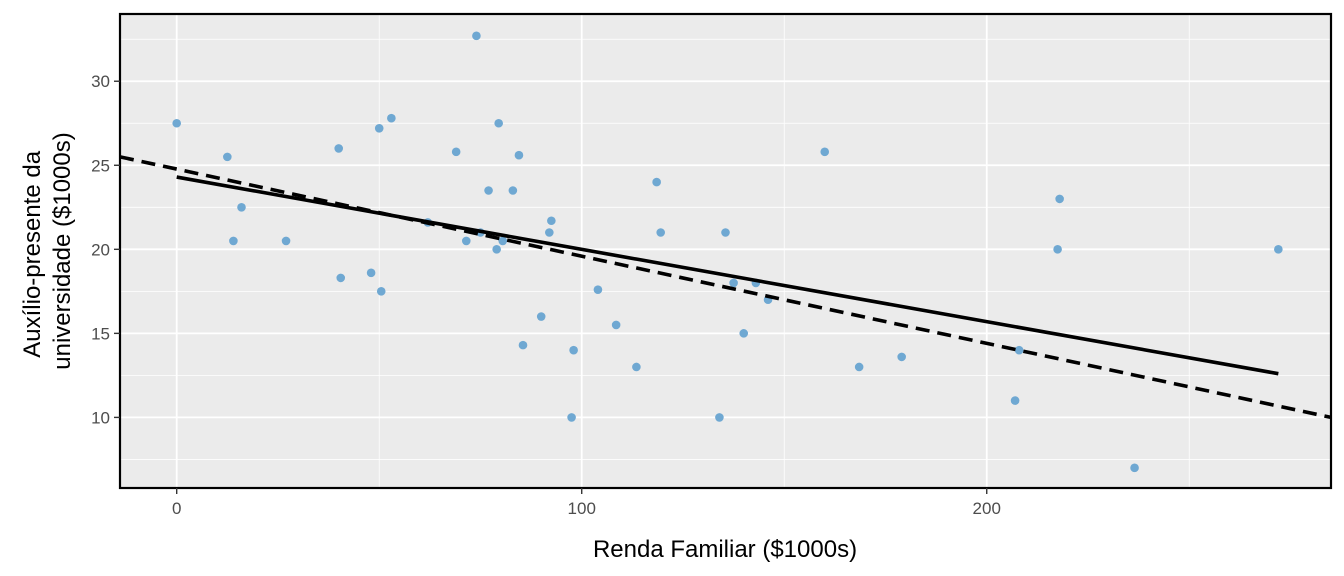  What do you see at coordinates (100, 81) in the screenshot?
I see `y-tick-label: 30` at bounding box center [100, 81].